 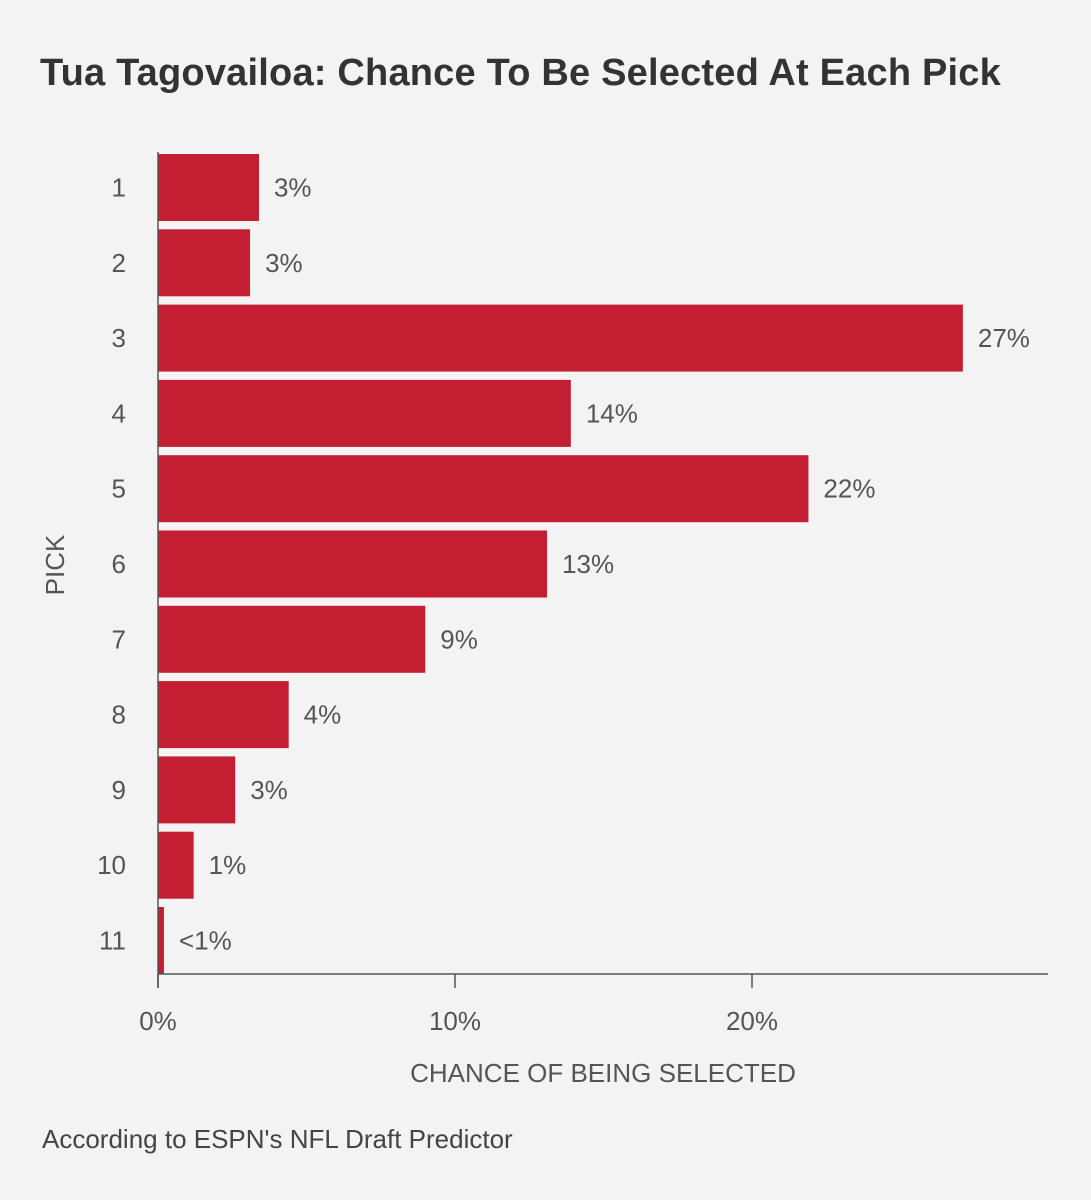 I want to click on data-label-pick-8: 4%, so click(x=323, y=715).